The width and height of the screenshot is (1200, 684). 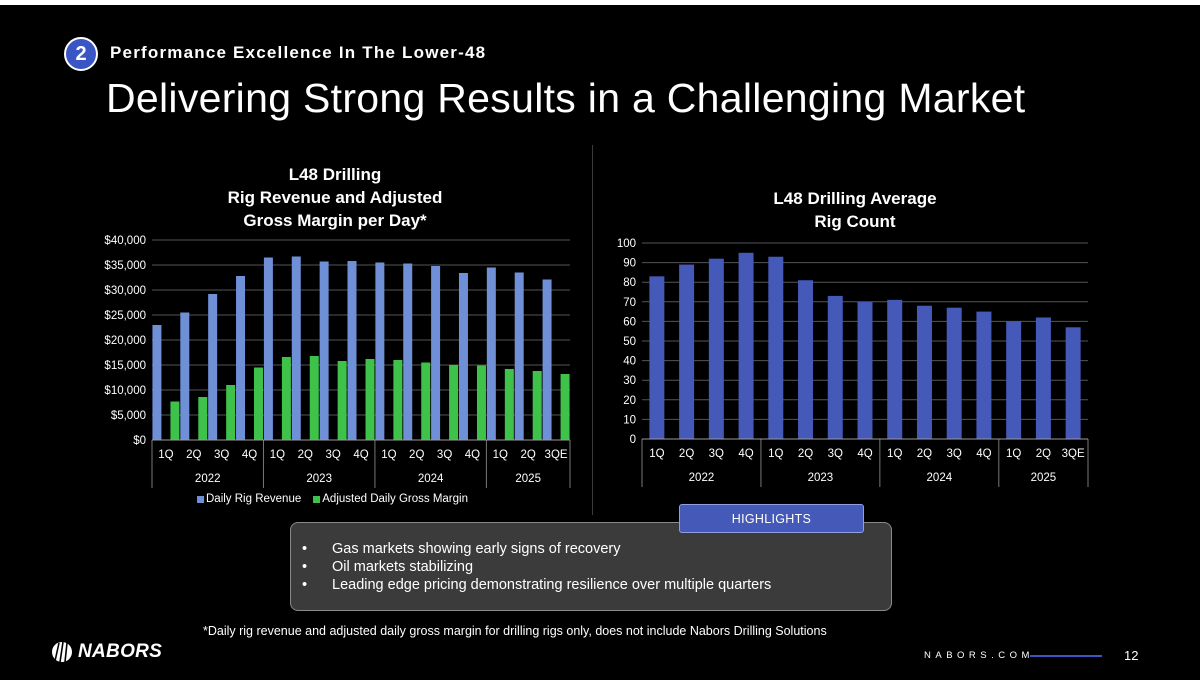 I want to click on x-group-label: 2022, so click(x=702, y=478).